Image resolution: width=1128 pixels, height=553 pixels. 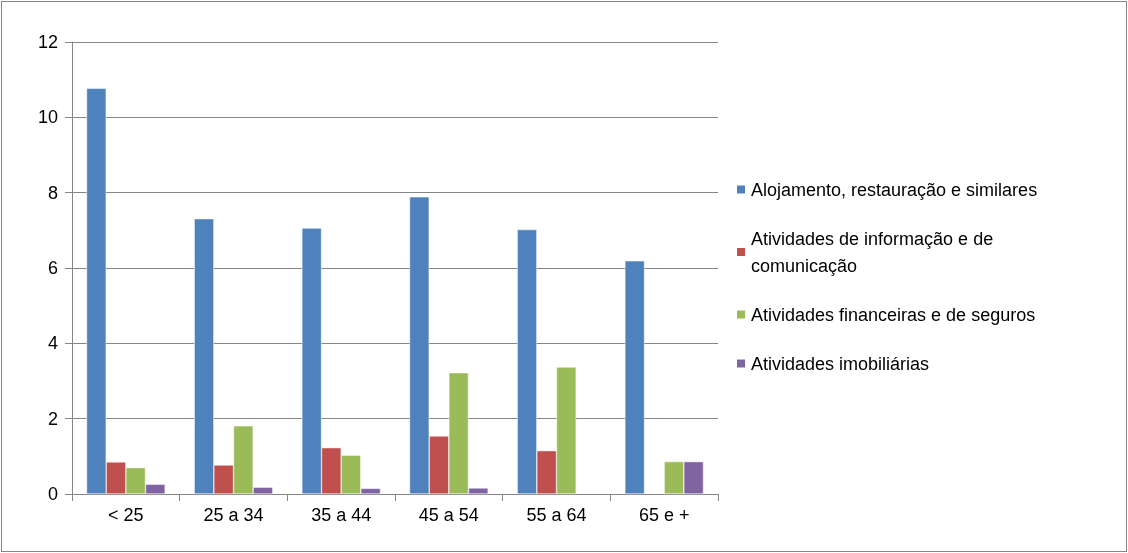 I want to click on y-tick-label: 4, so click(x=52, y=343).